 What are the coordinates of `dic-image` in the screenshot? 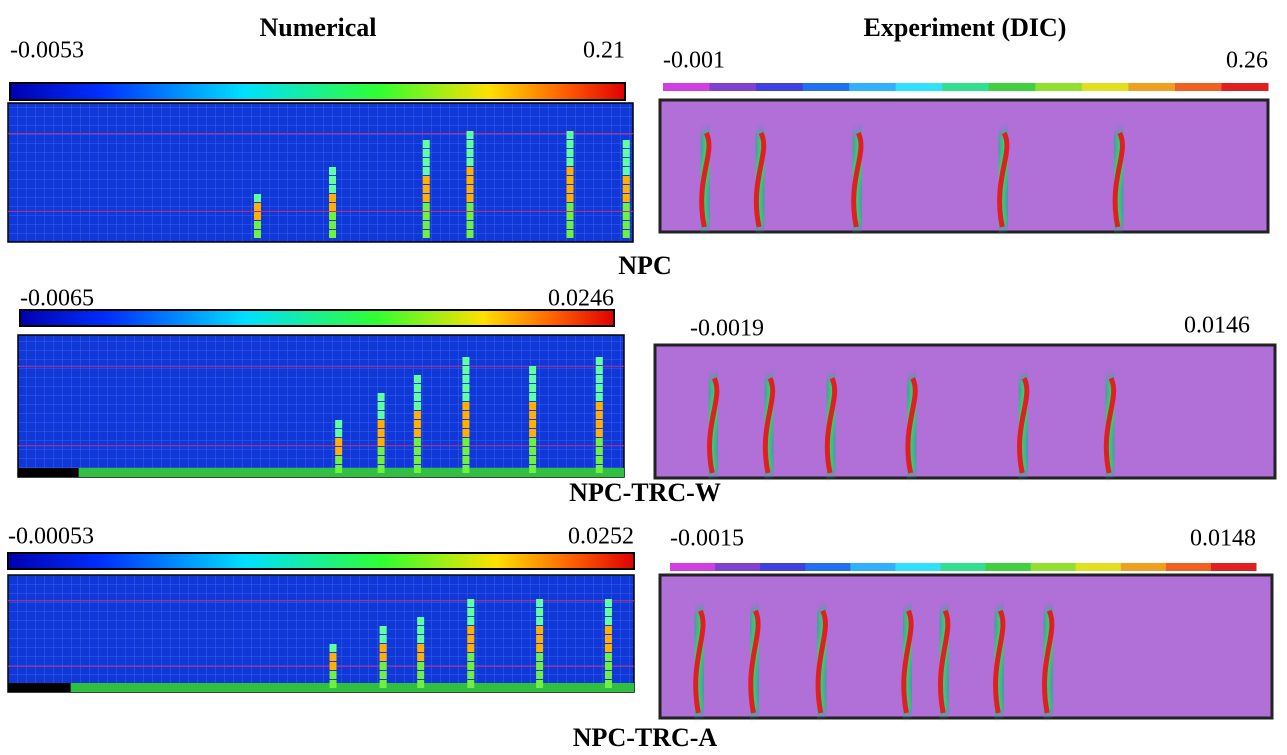 It's located at (965, 411).